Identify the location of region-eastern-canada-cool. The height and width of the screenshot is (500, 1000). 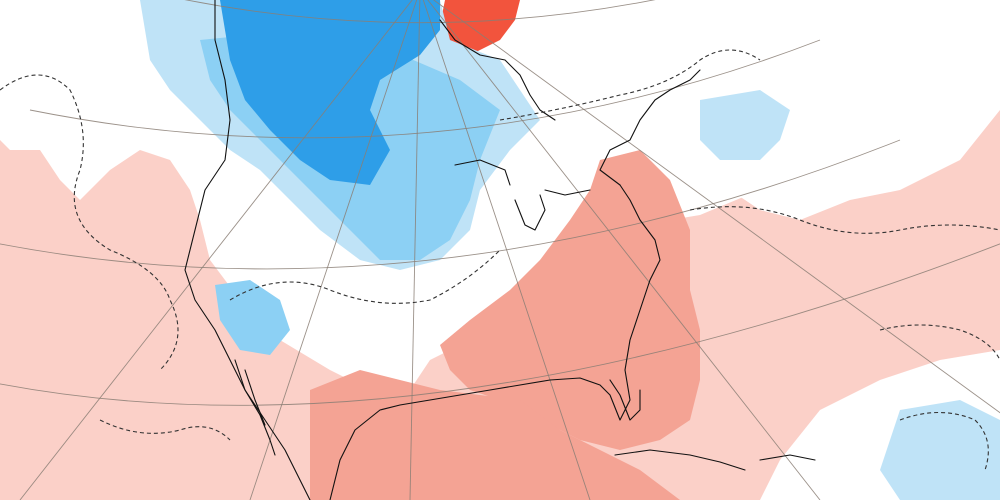
(745, 125).